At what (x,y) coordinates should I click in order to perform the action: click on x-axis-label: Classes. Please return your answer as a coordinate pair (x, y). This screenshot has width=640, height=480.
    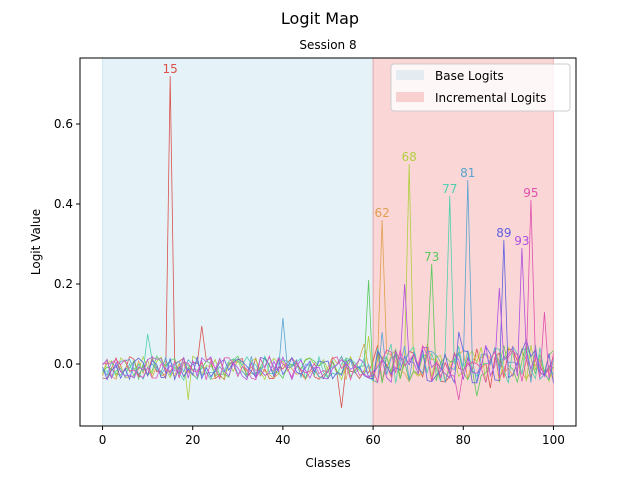
    Looking at the image, I should click on (327, 463).